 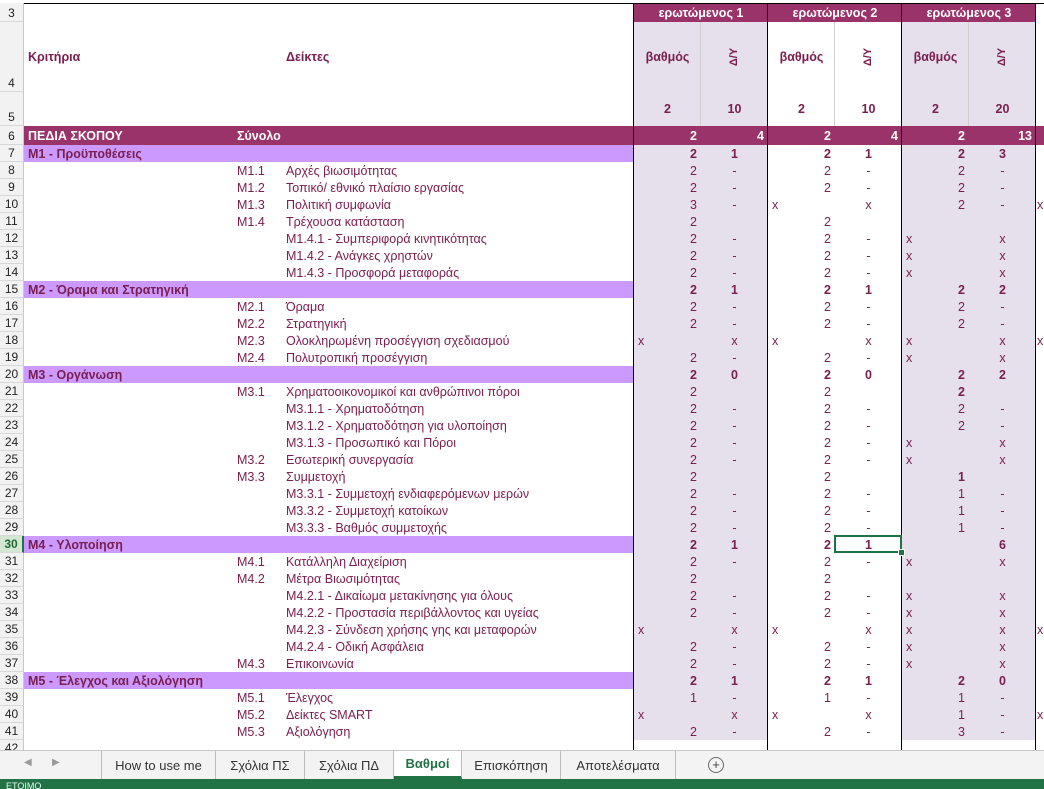 What do you see at coordinates (12, 289) in the screenshot?
I see `row-number: 15` at bounding box center [12, 289].